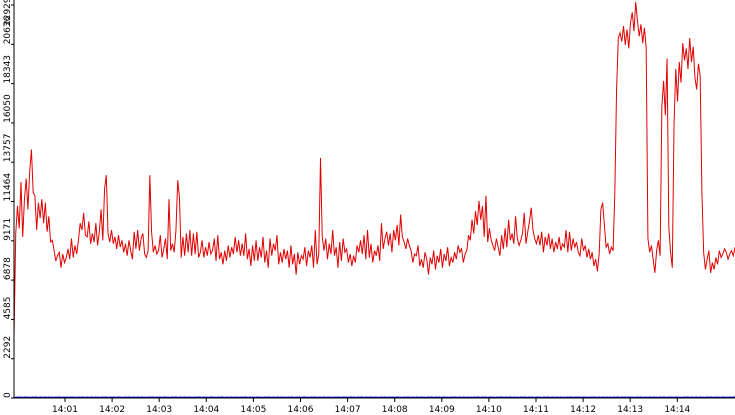 This screenshot has height=415, width=735. I want to click on x-tick-label: 14:08, so click(395, 410).